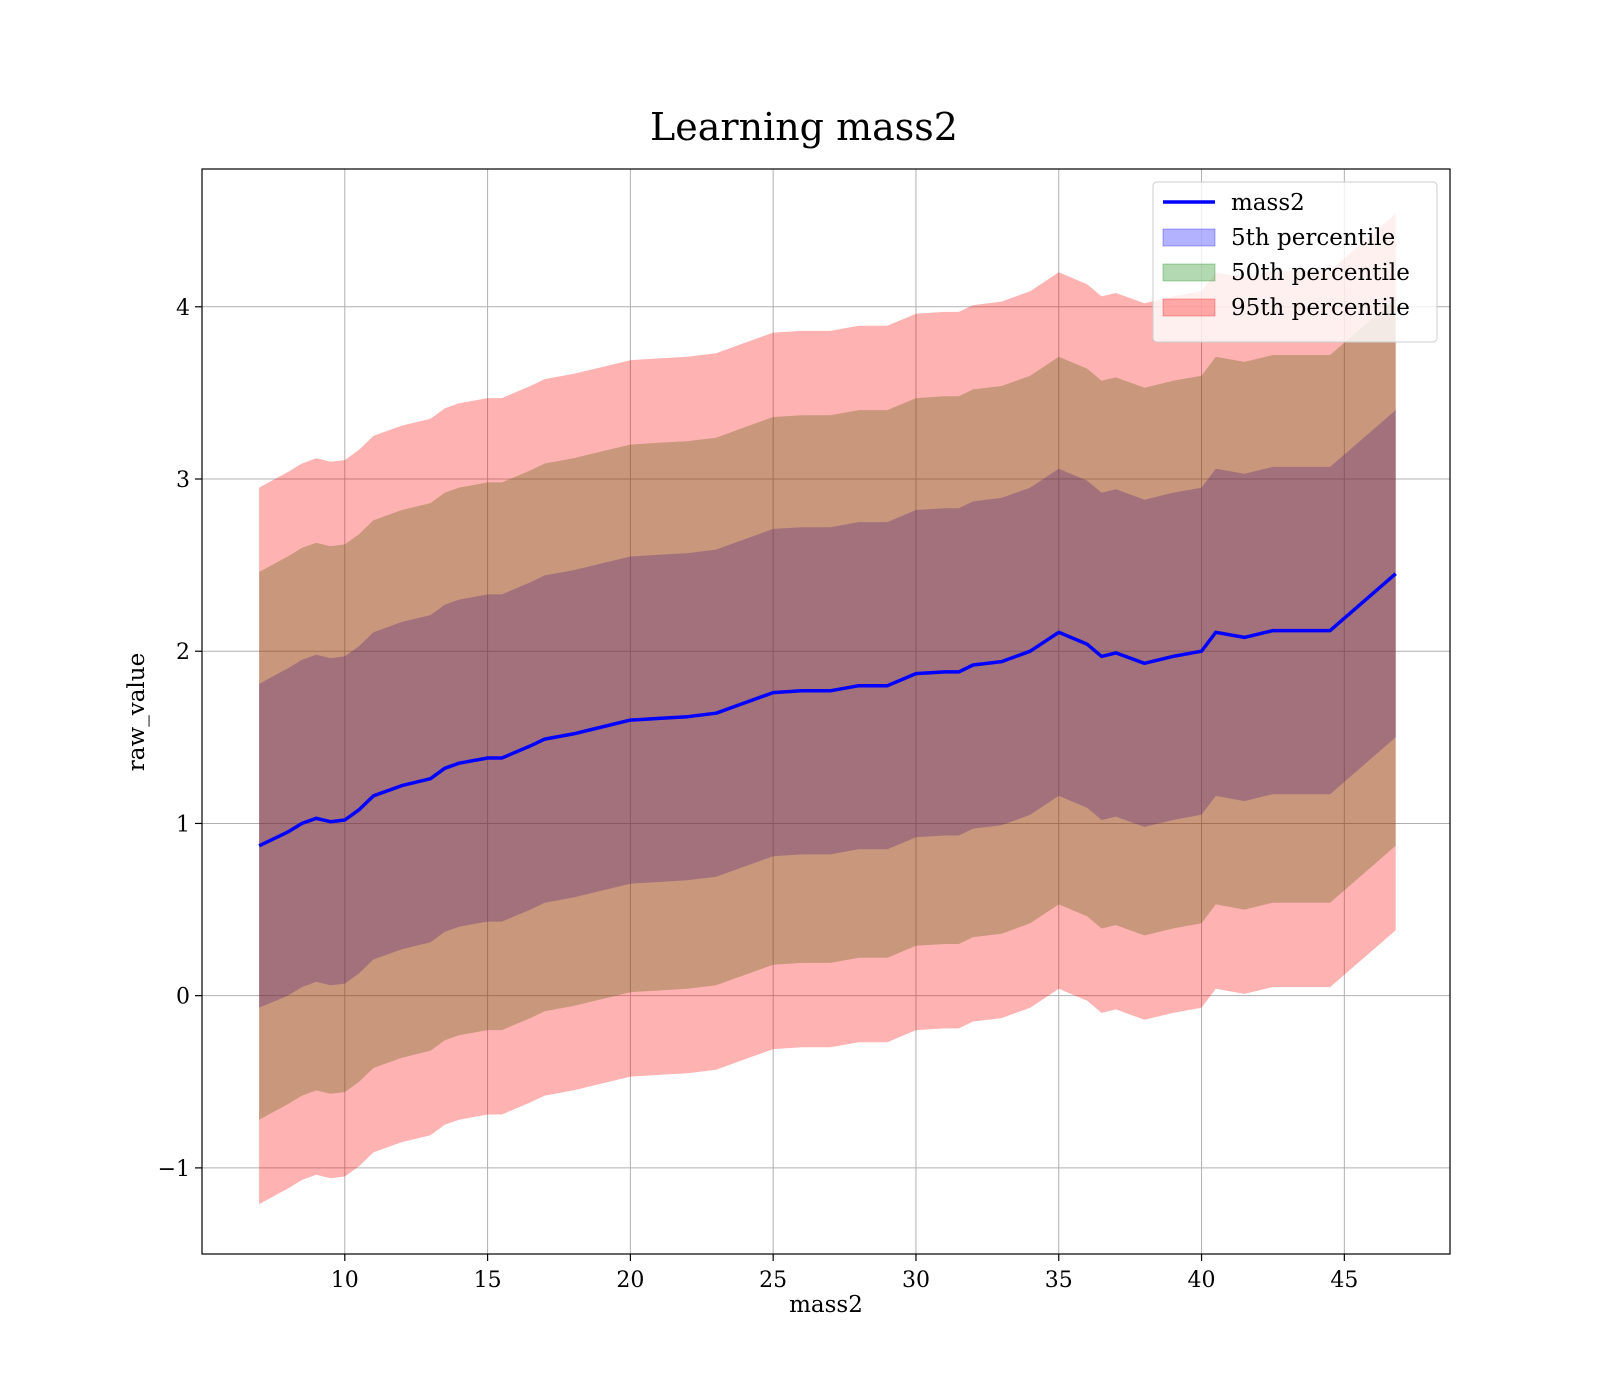 The height and width of the screenshot is (1400, 1600). What do you see at coordinates (183, 480) in the screenshot?
I see `y-tick-label: 3` at bounding box center [183, 480].